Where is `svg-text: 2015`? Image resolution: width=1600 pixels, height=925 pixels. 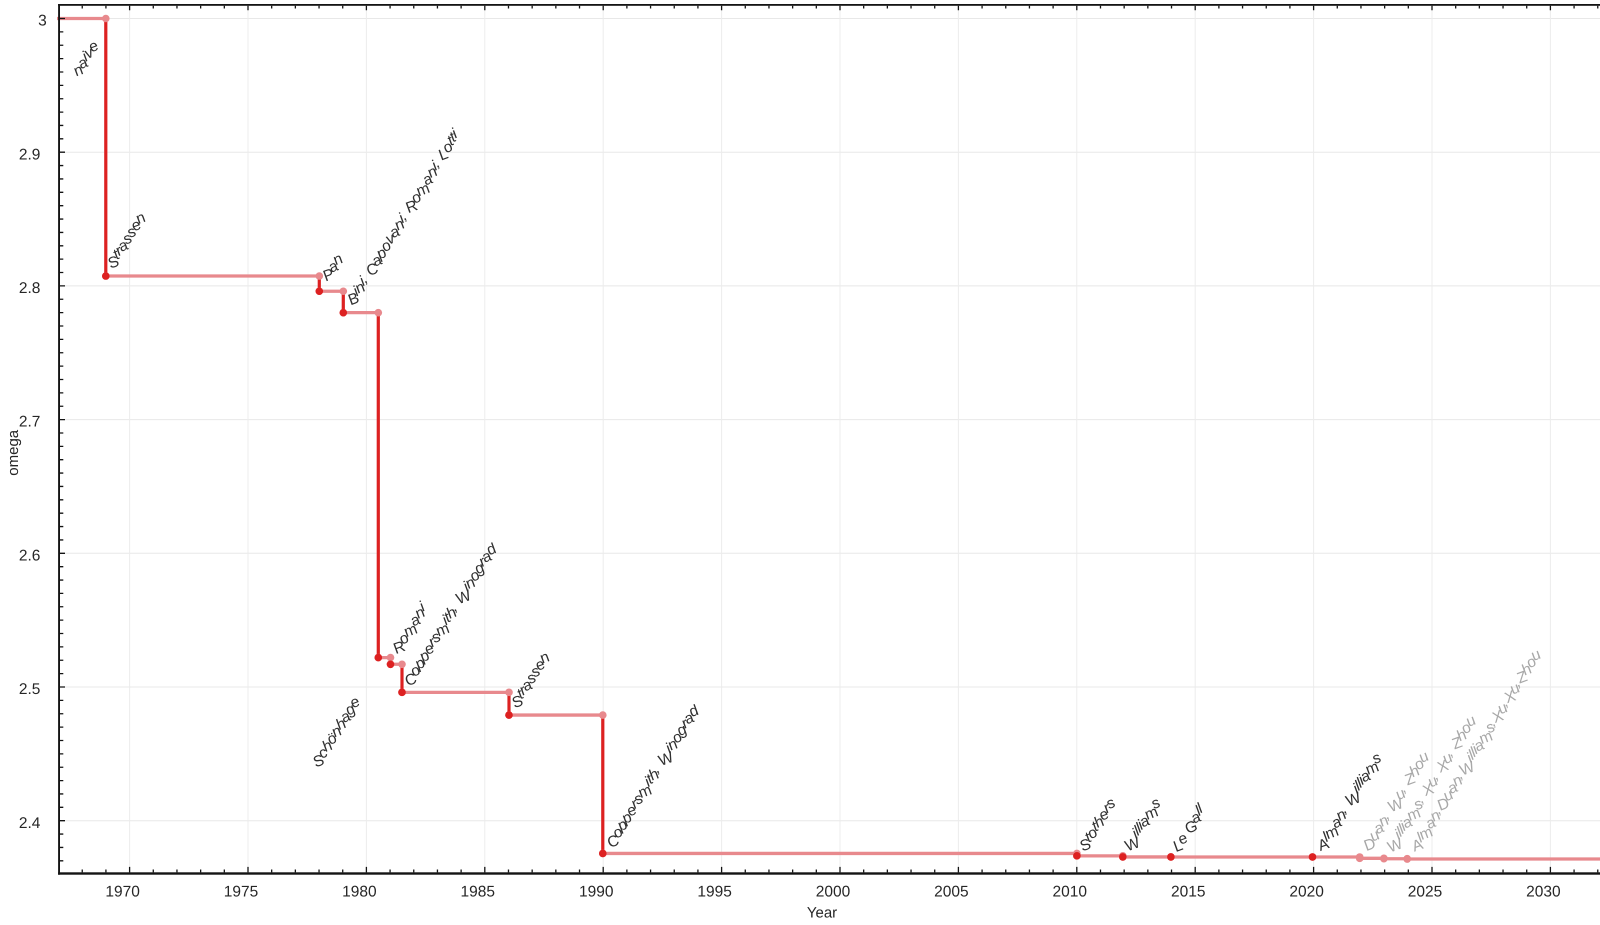
svg-text: 2015 is located at coordinates (1188, 891).